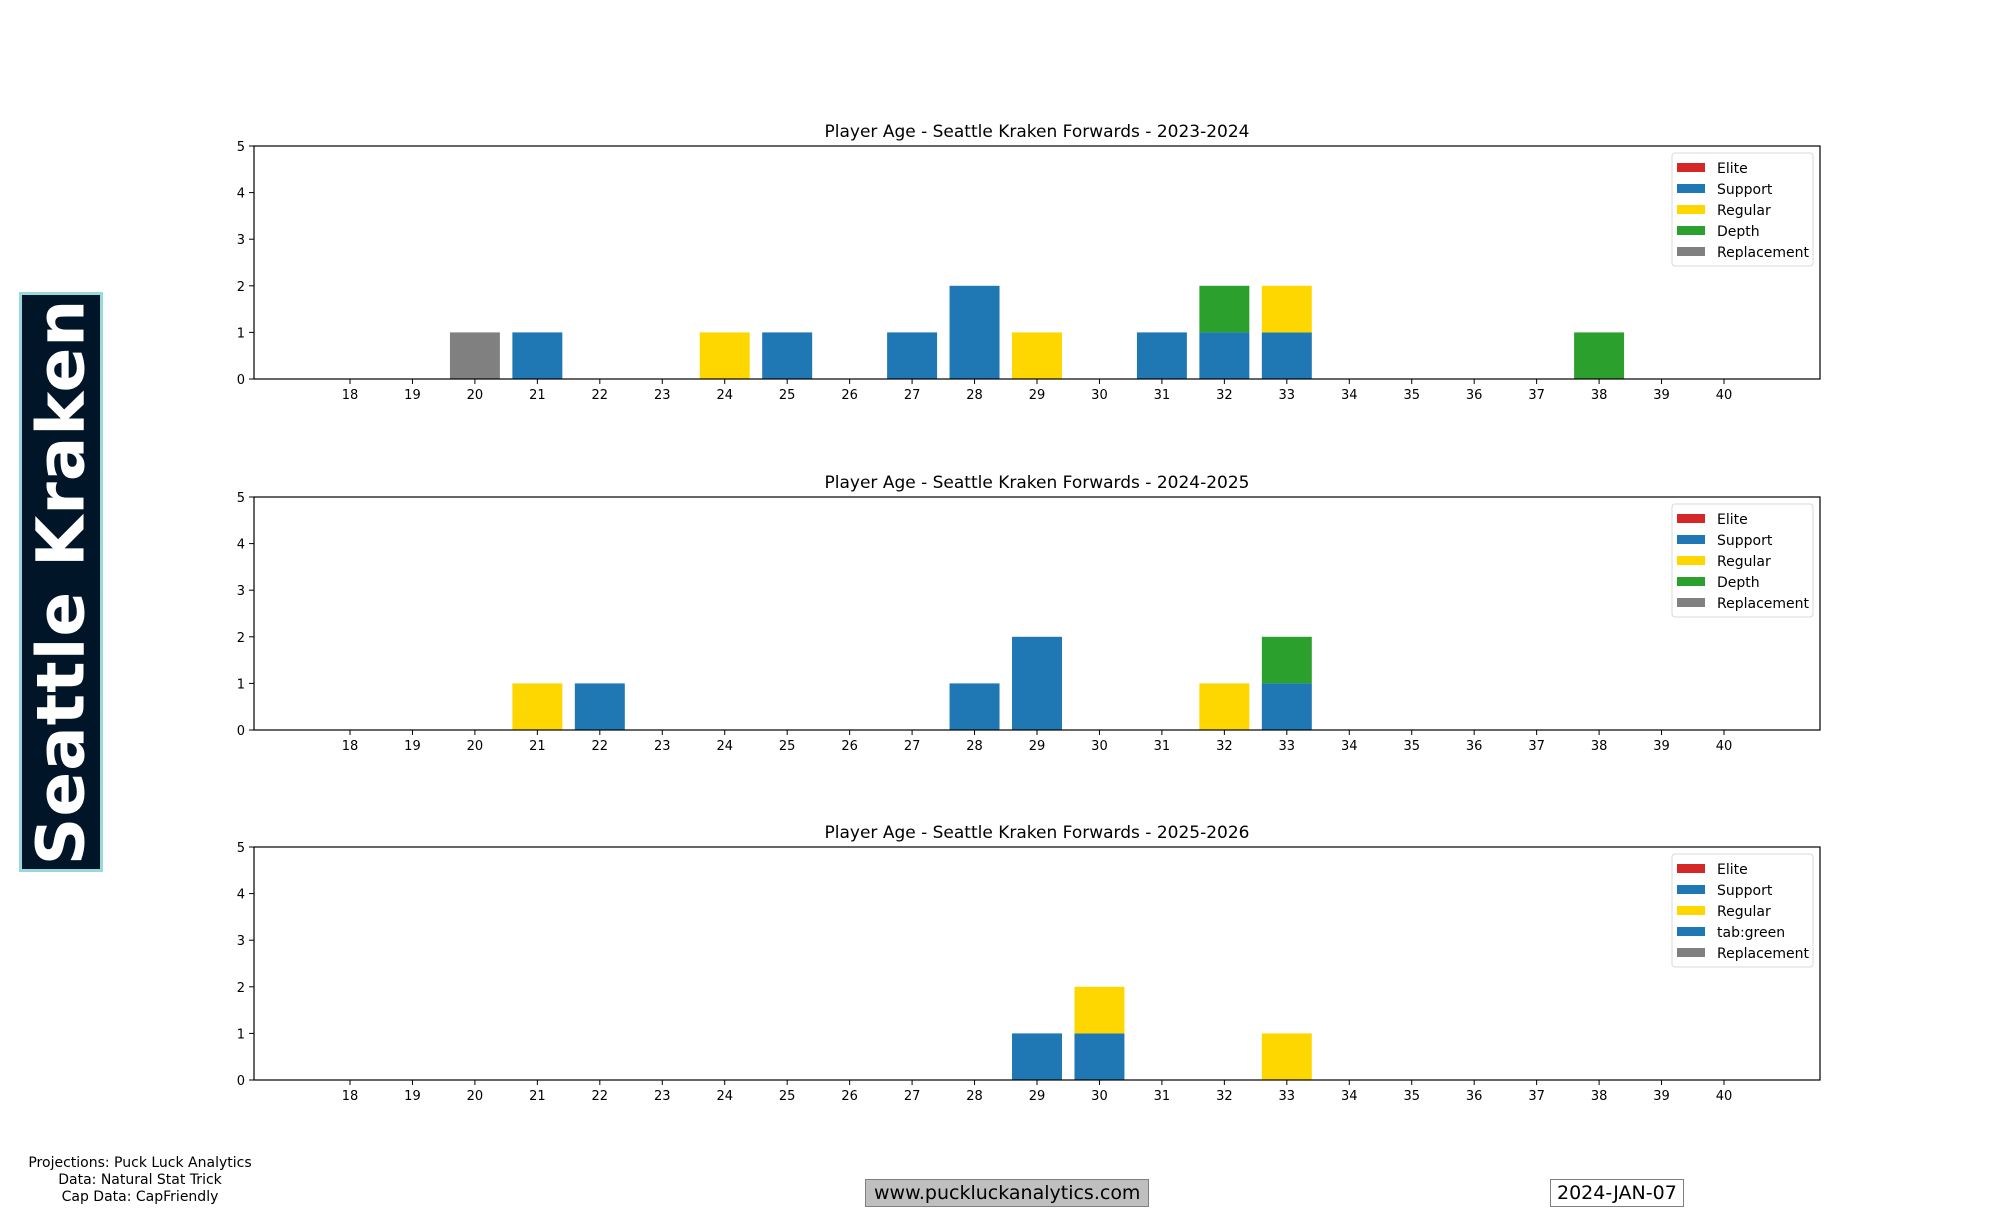 The height and width of the screenshot is (1231, 2000). Describe the element at coordinates (662, 395) in the screenshot. I see `x-tick-label: 23` at that location.